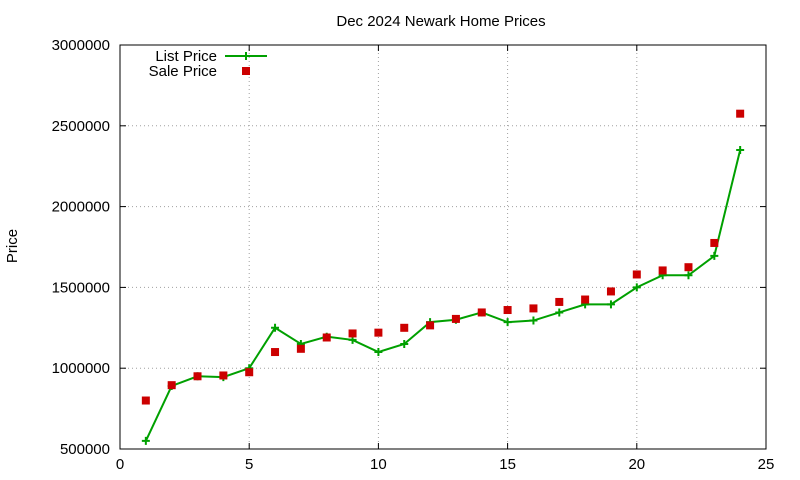  I want to click on legend-marker-list-price, so click(246, 56).